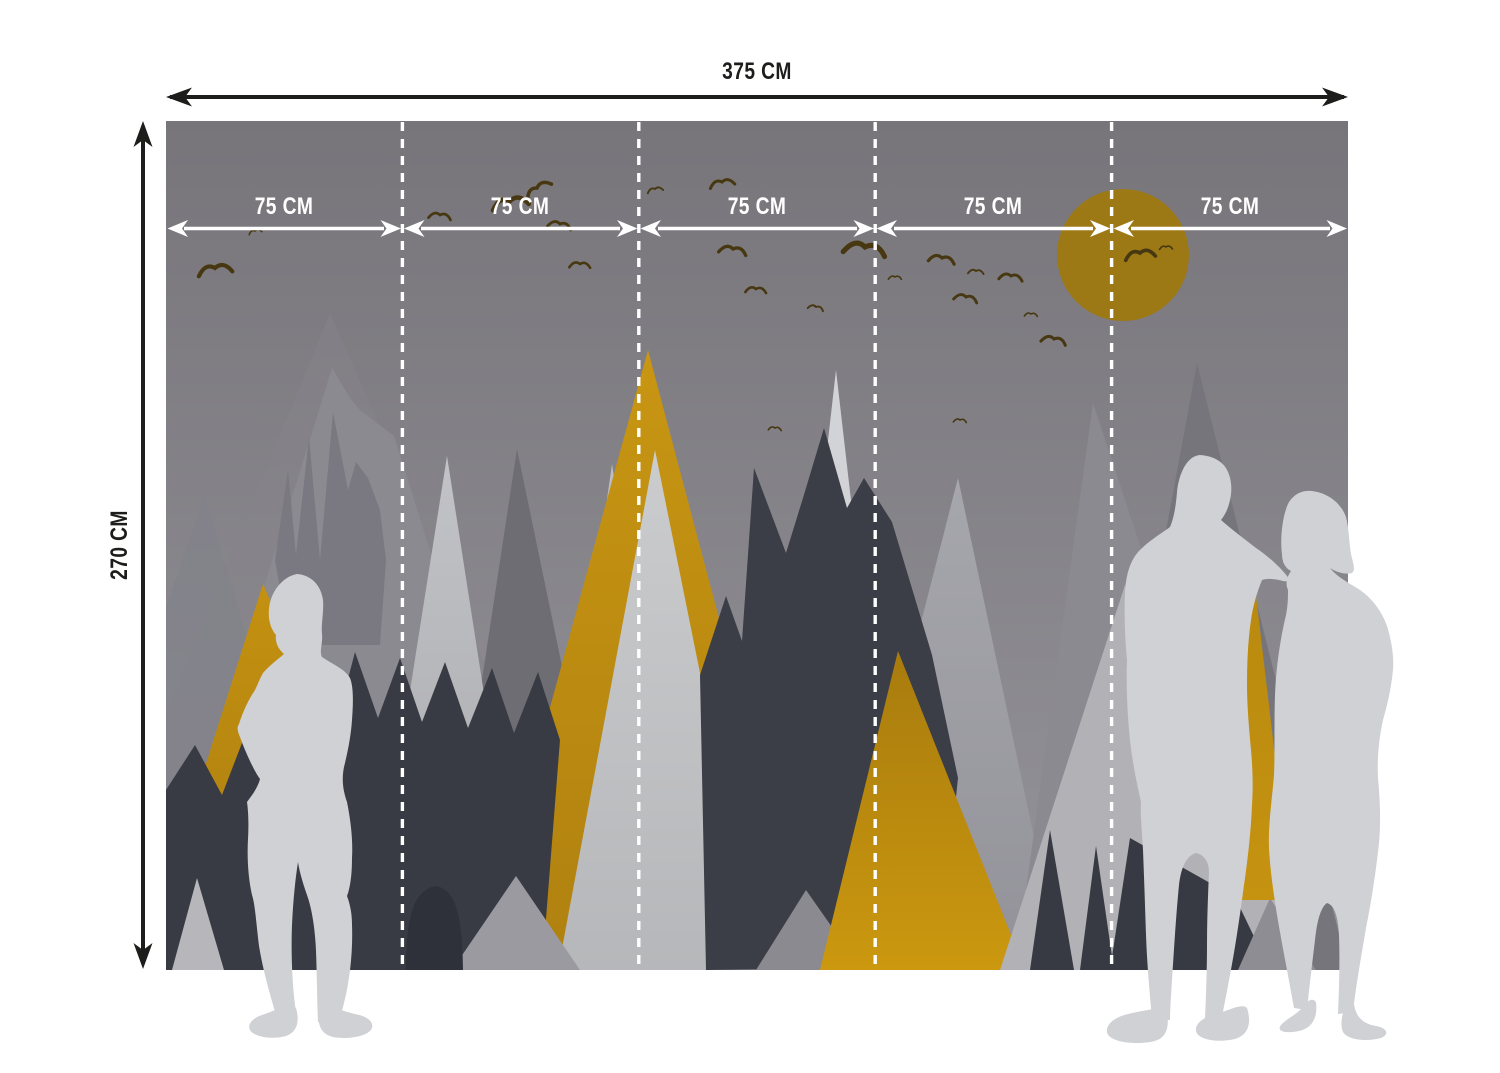 The width and height of the screenshot is (1500, 1073). Describe the element at coordinates (143, 956) in the screenshot. I see `arrowhead-down-icon` at that location.